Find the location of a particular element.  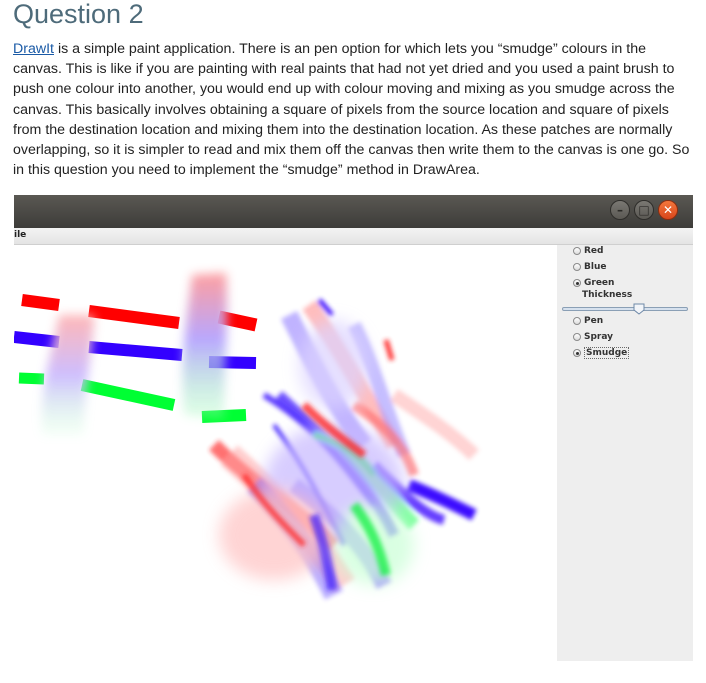

menu-file: ile is located at coordinates (20, 235).